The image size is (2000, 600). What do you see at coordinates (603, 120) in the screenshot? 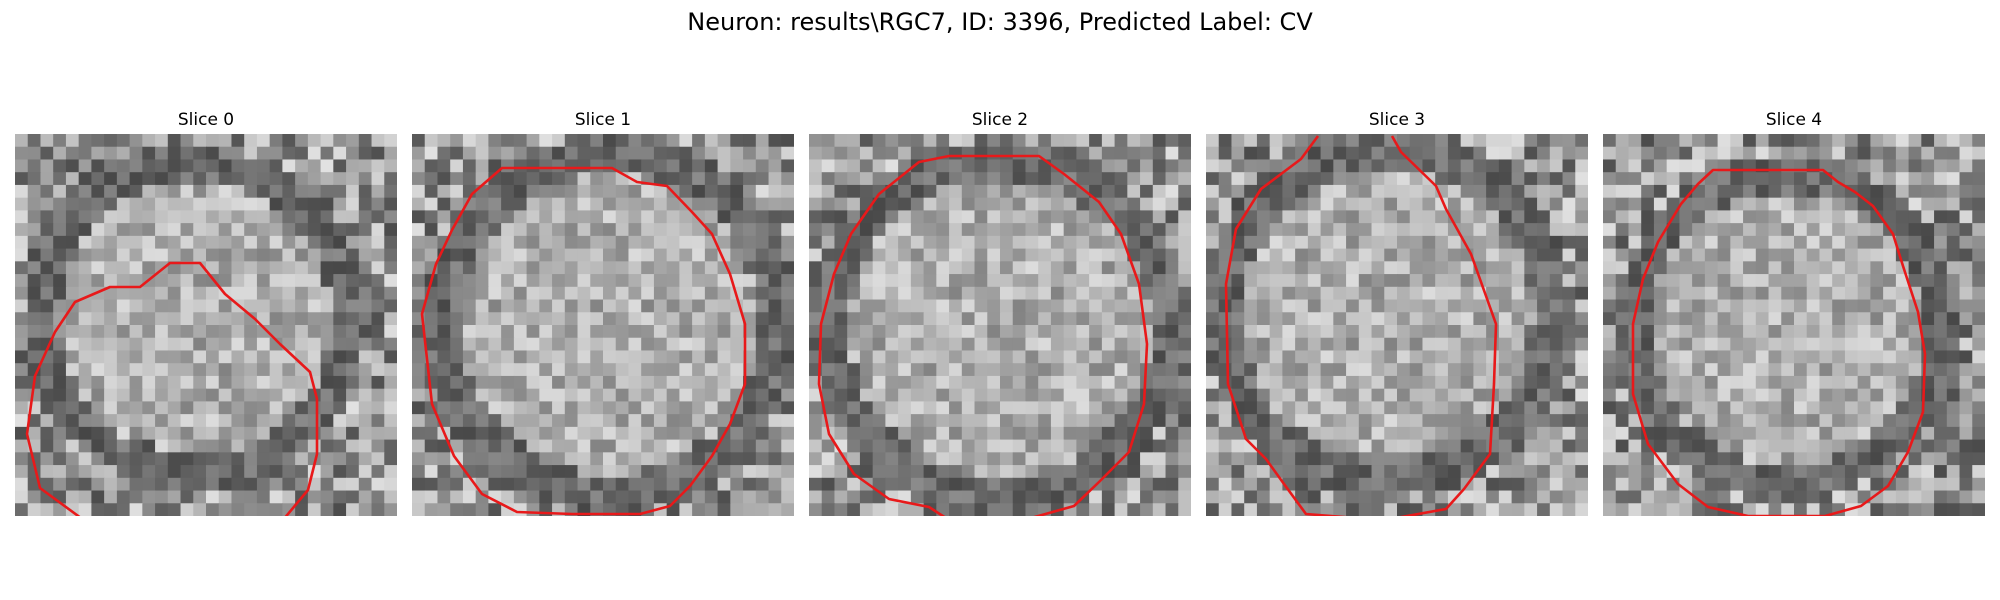
I see `slice-1-title: Slice 1` at bounding box center [603, 120].